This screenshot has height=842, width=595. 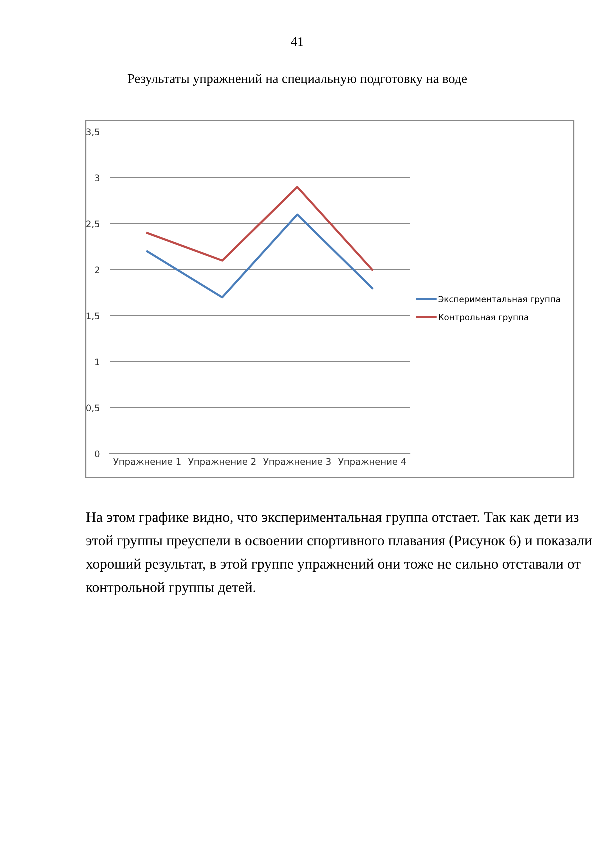 What do you see at coordinates (499, 300) in the screenshot?
I see `legend-label: Экспериментальная группа` at bounding box center [499, 300].